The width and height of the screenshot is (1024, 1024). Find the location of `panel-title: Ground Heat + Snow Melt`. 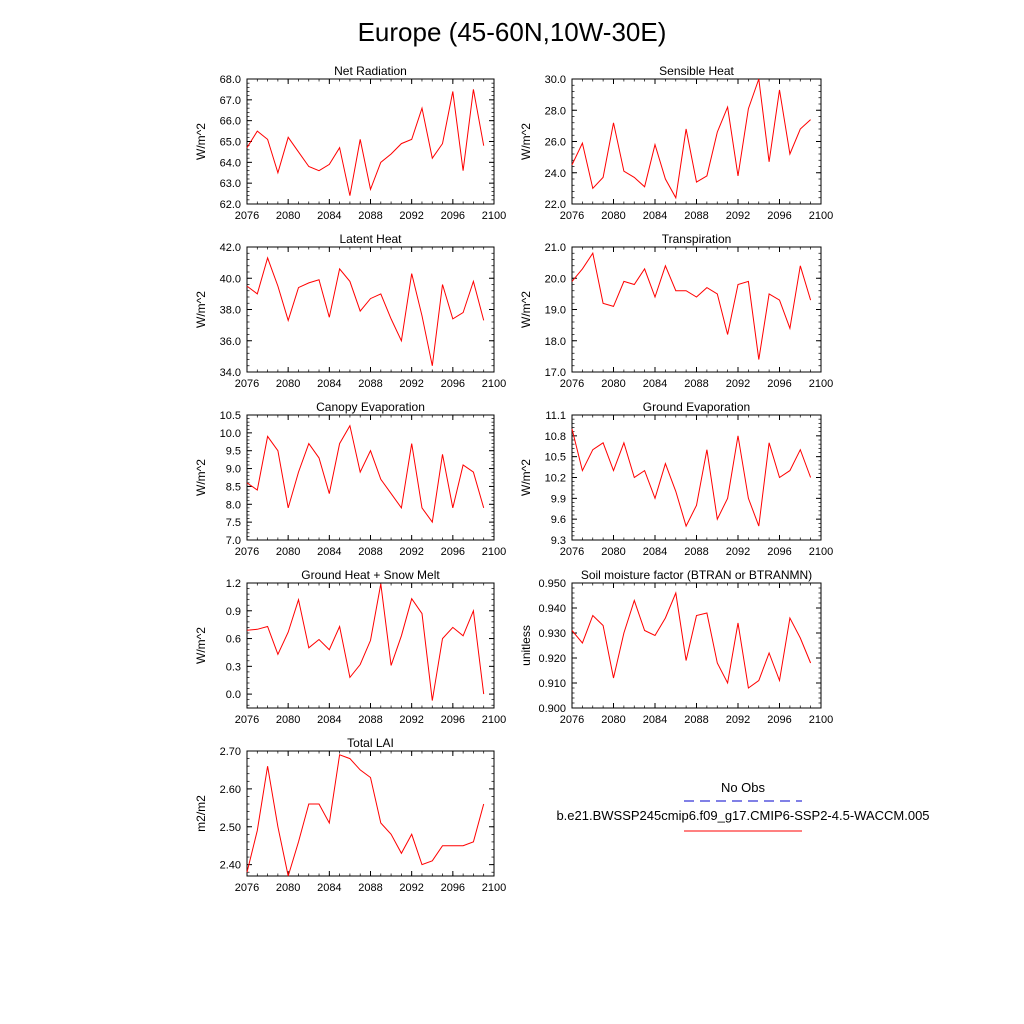

panel-title: Ground Heat + Snow Melt is located at coordinates (370, 575).